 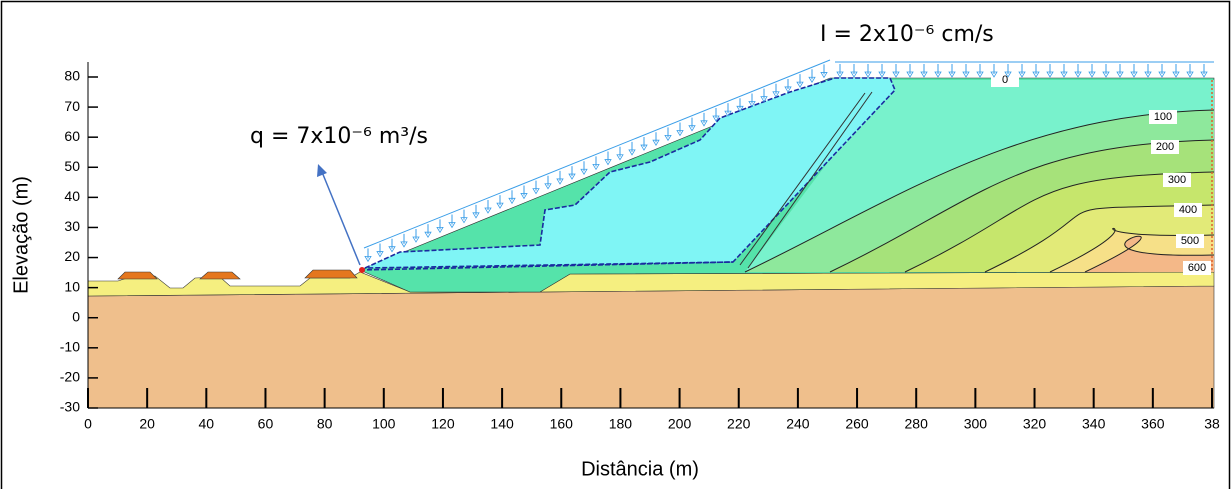 I want to click on x-tick-label: 280, so click(x=917, y=424).